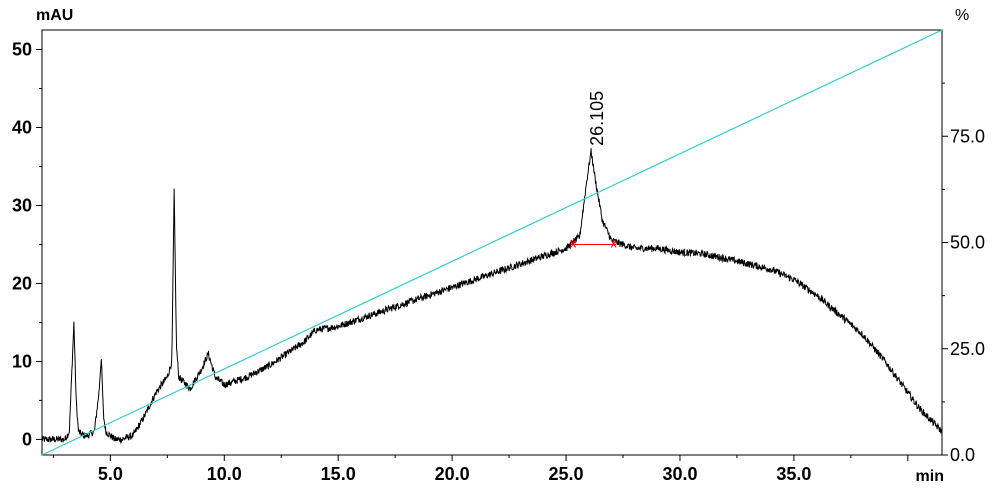  I want to click on x-tick-label: 5.0, so click(110, 474).